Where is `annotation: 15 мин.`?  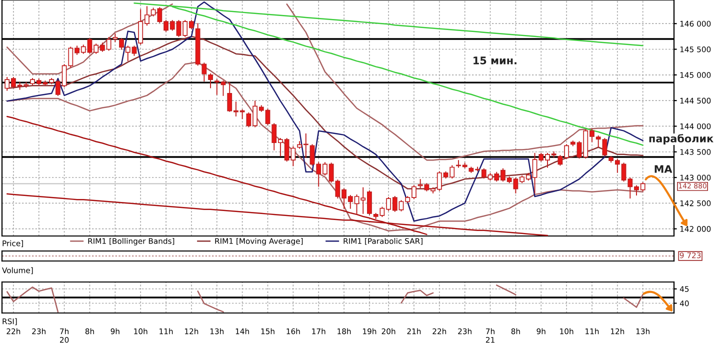
annotation: 15 мин. is located at coordinates (495, 60).